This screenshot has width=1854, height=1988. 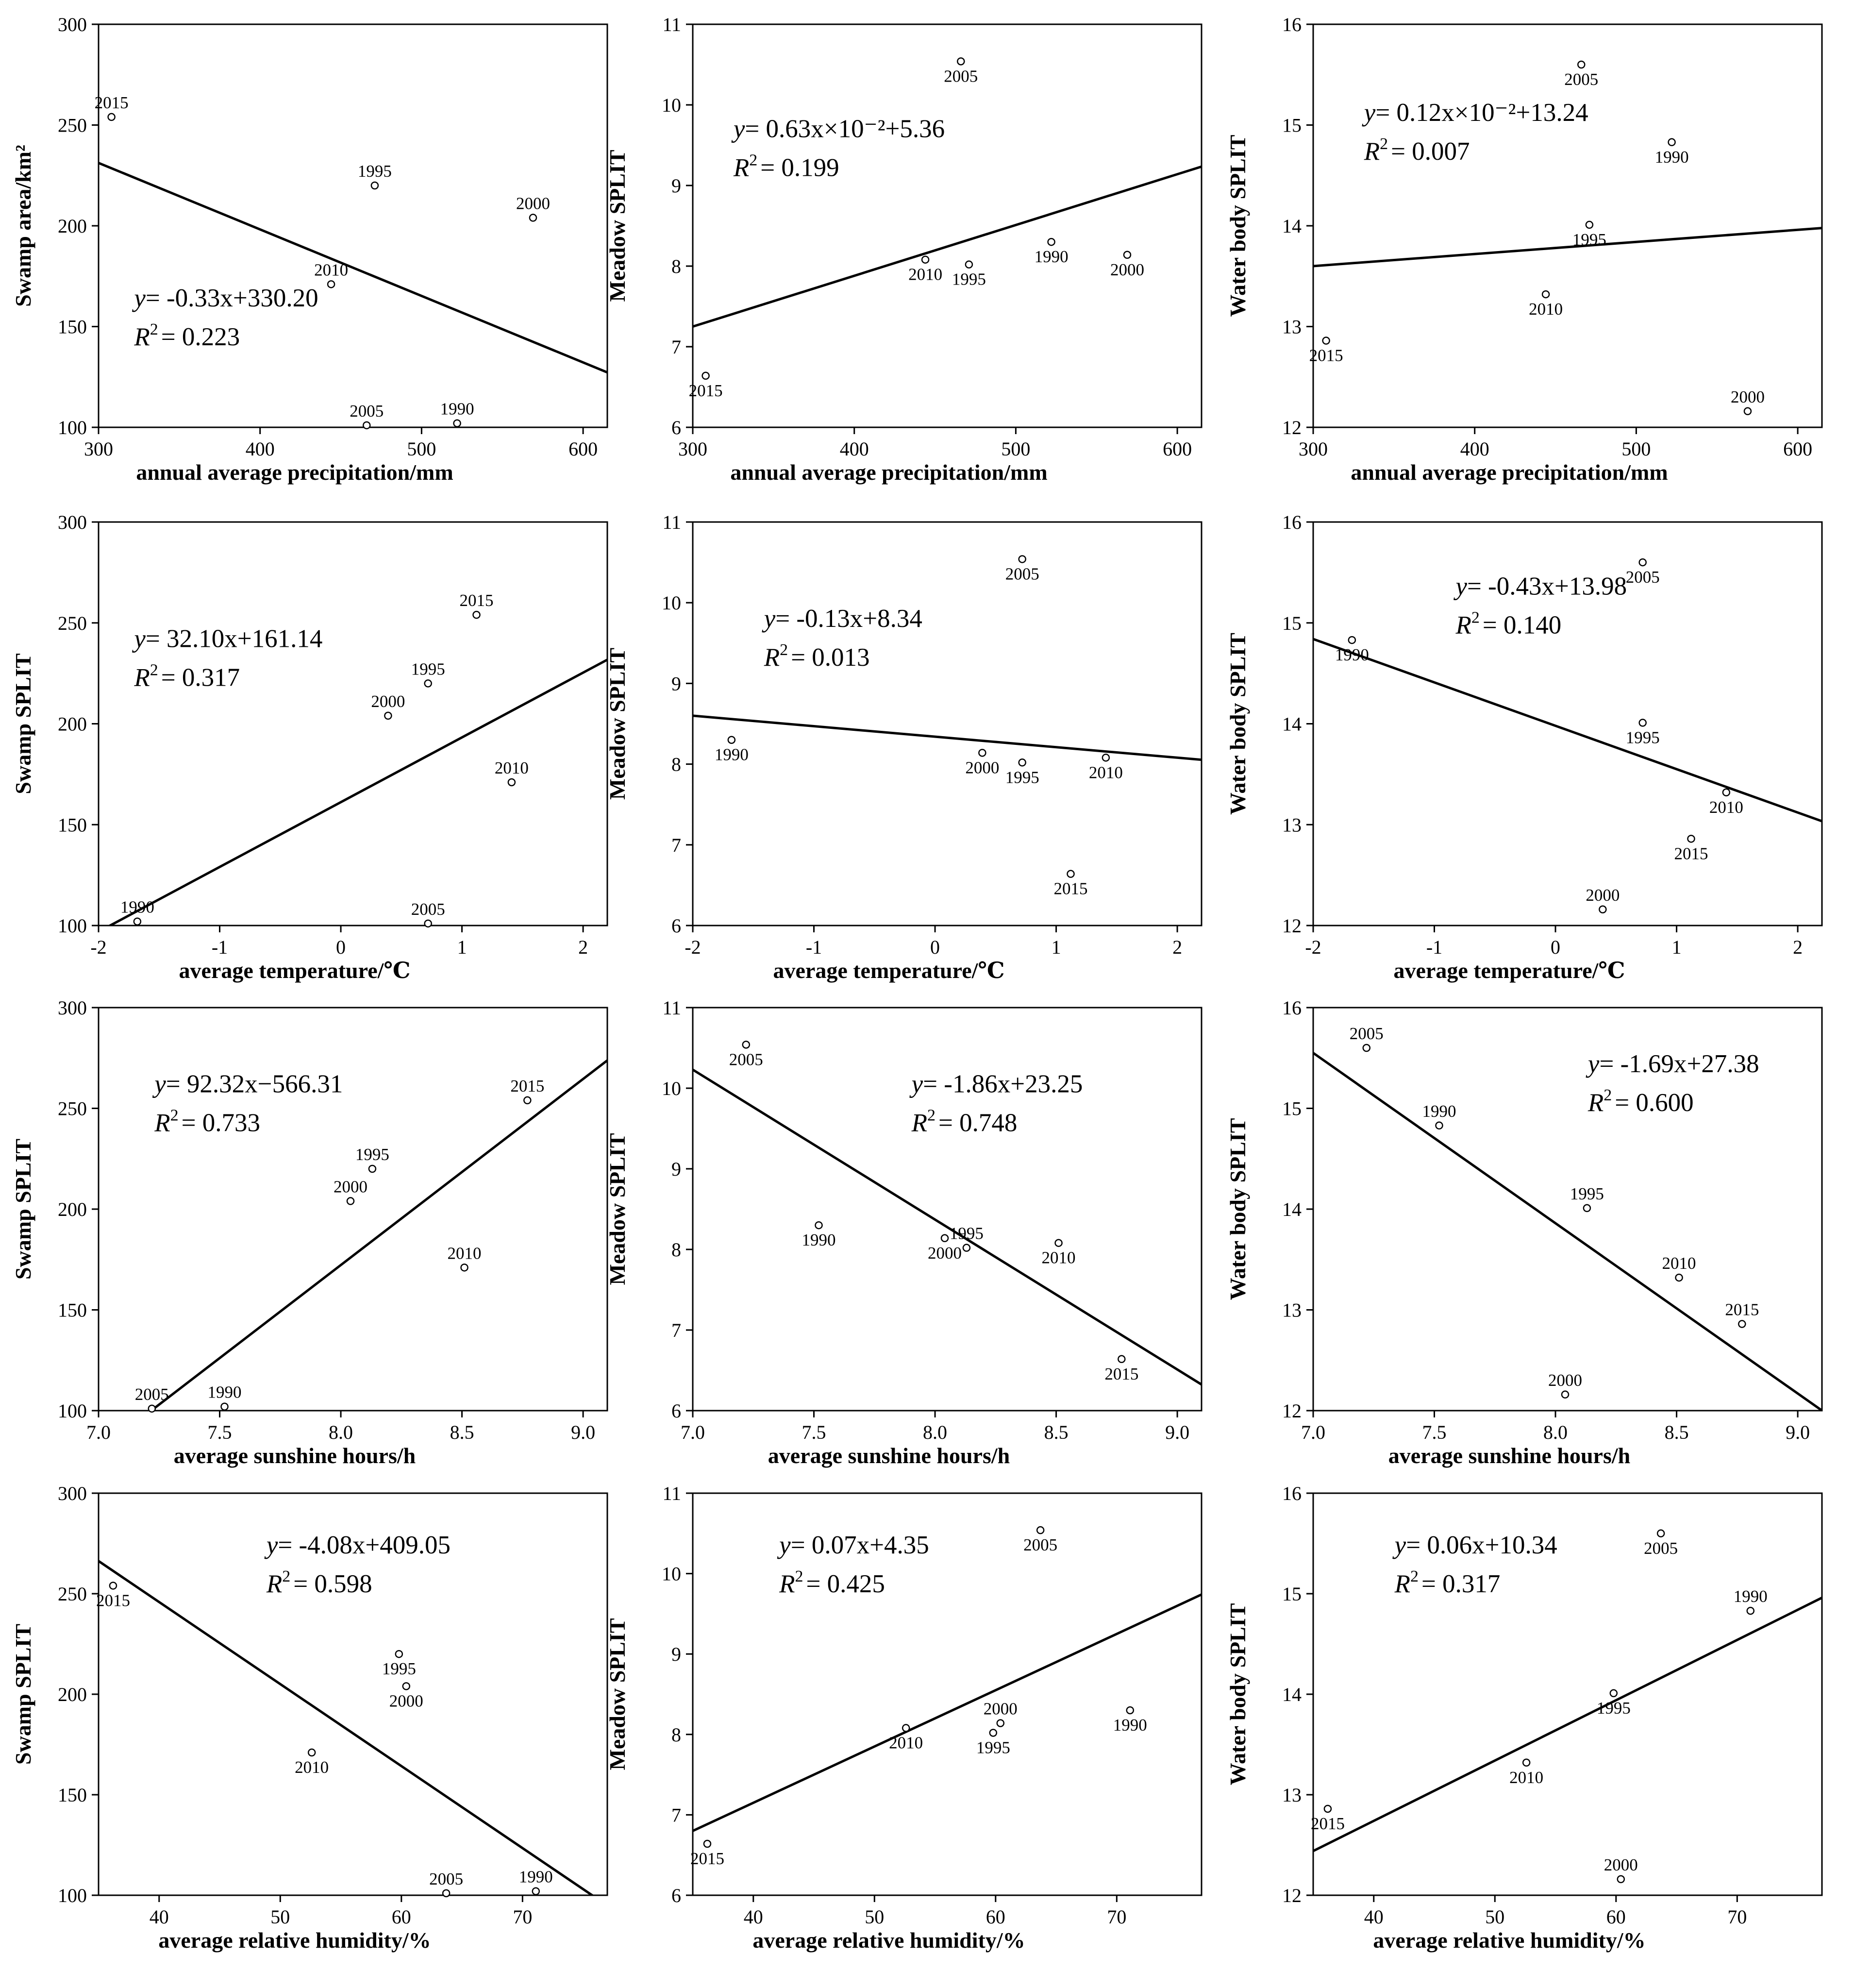 What do you see at coordinates (1292, 1895) in the screenshot?
I see `y-tick-label: 12` at bounding box center [1292, 1895].